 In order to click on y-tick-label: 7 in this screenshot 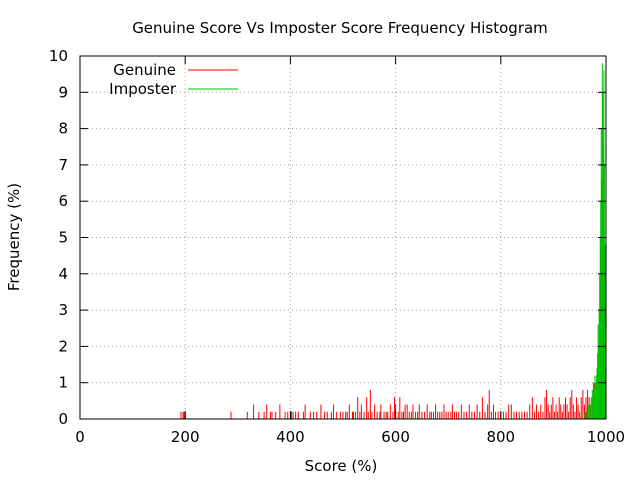, I will do `click(63, 165)`.